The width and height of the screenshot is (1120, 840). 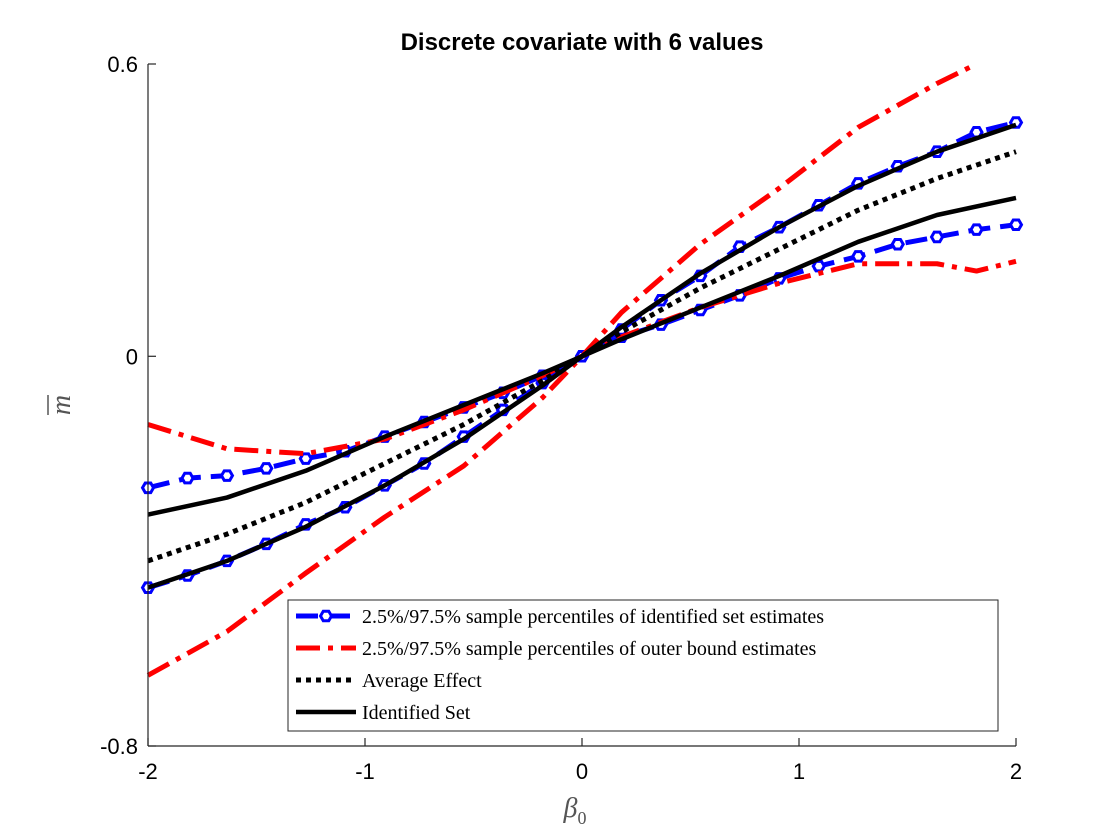 I want to click on legend-label: Average Effect, so click(x=422, y=681).